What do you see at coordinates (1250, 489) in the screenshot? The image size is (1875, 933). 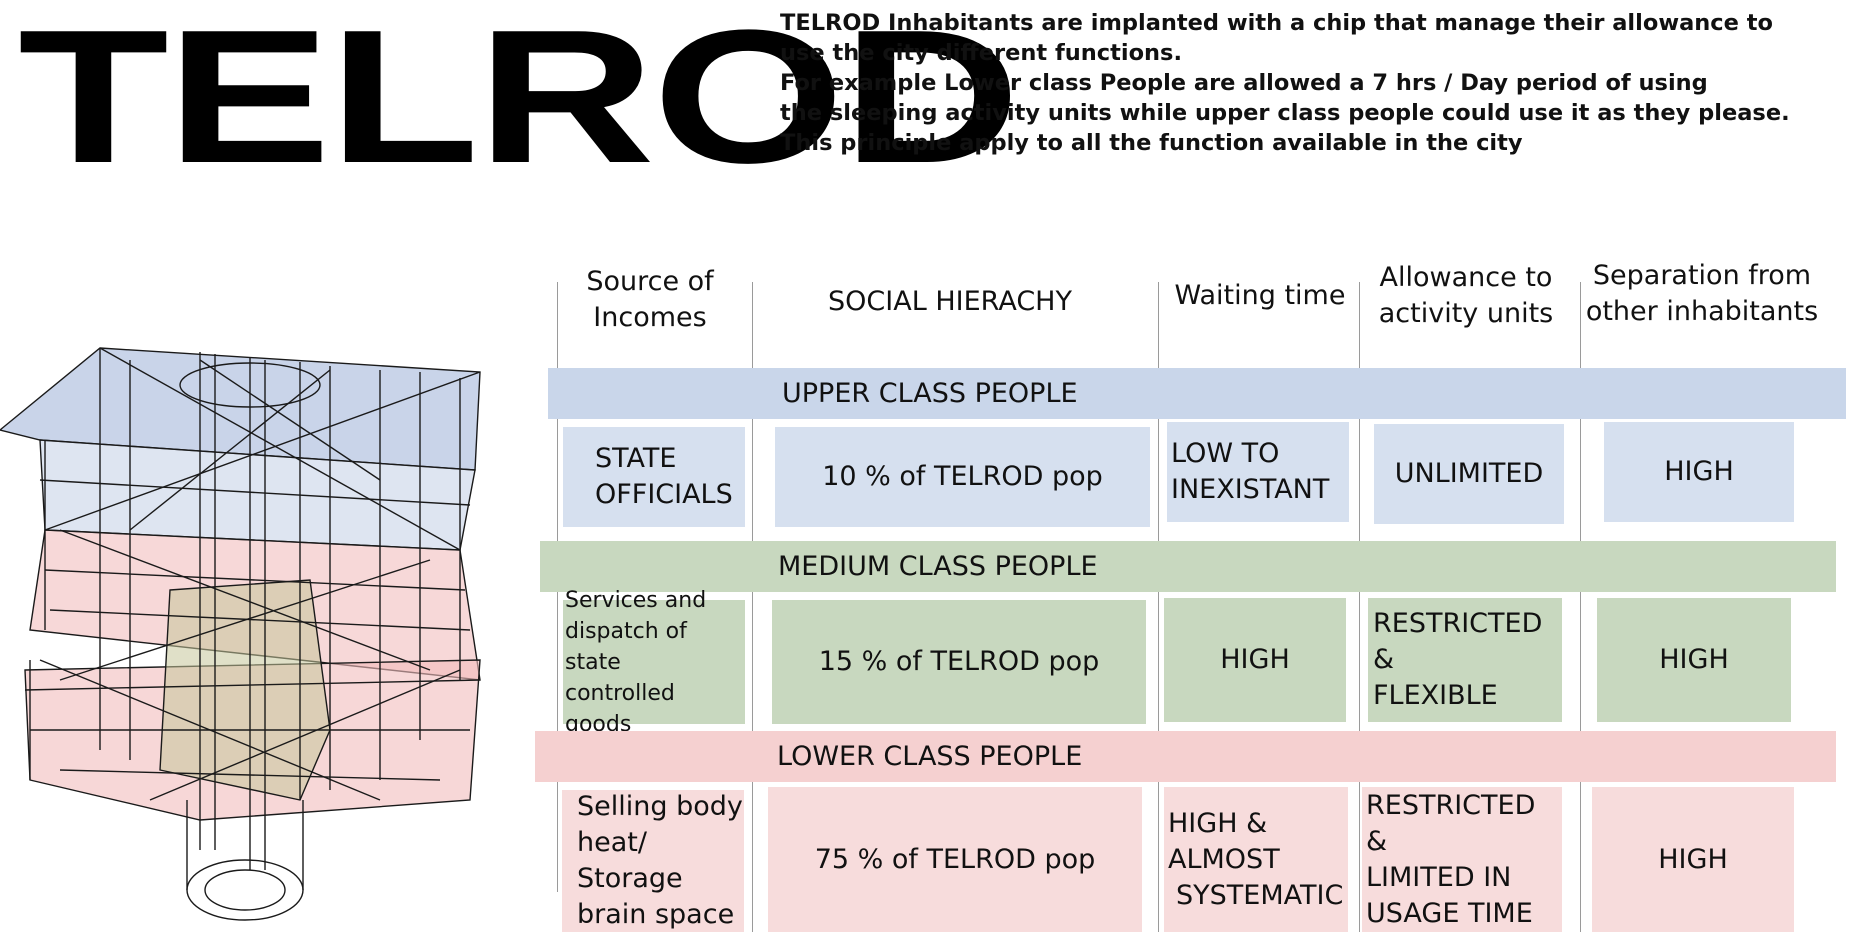 I see `cell-line: INEXISTANT` at bounding box center [1250, 489].